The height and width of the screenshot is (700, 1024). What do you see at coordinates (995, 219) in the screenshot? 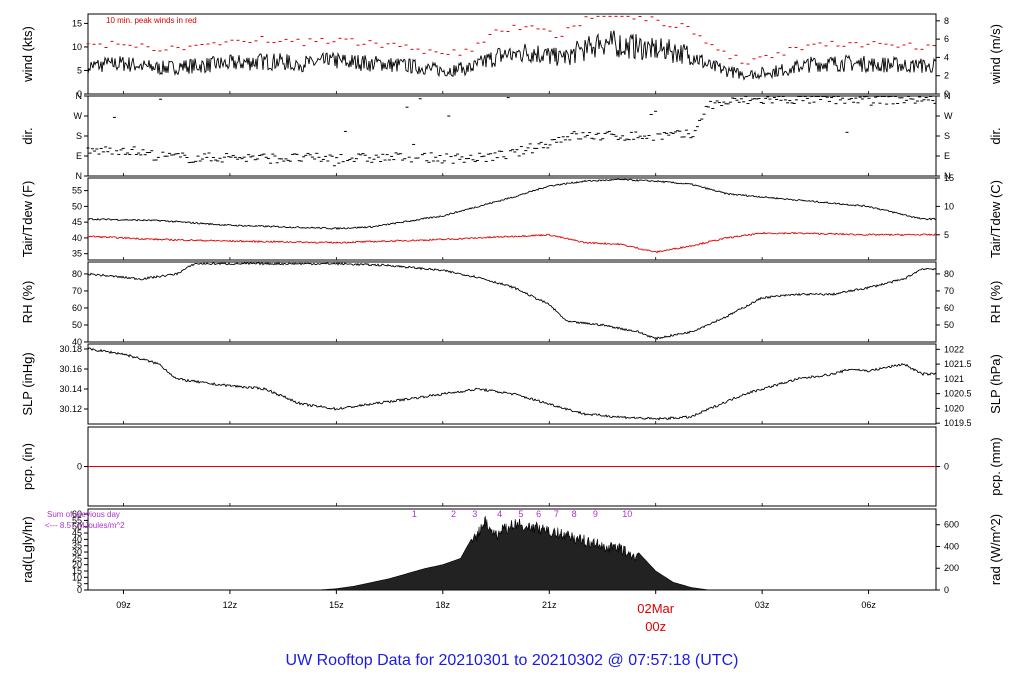
I see `y-axis-label-right: Tair/Tdew (C)` at bounding box center [995, 219].